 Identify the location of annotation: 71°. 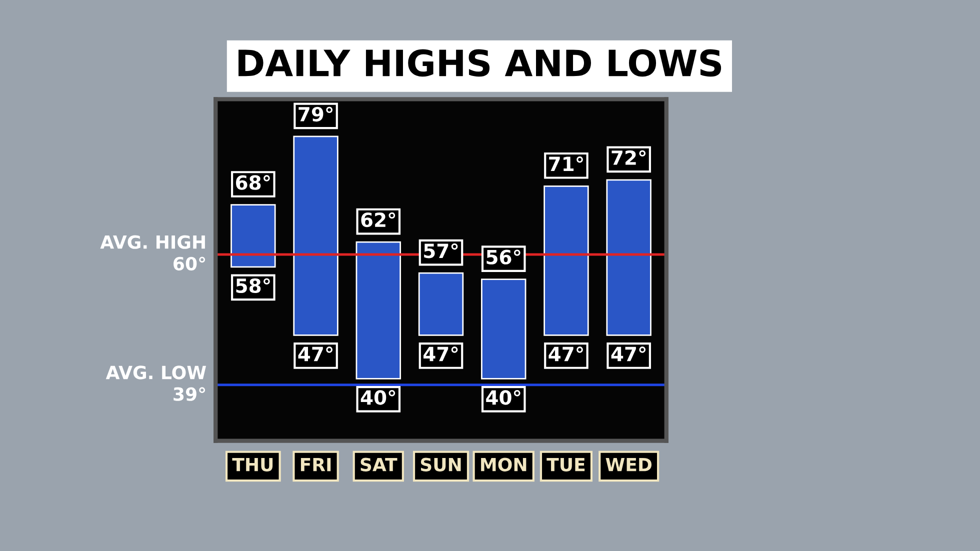
(566, 163).